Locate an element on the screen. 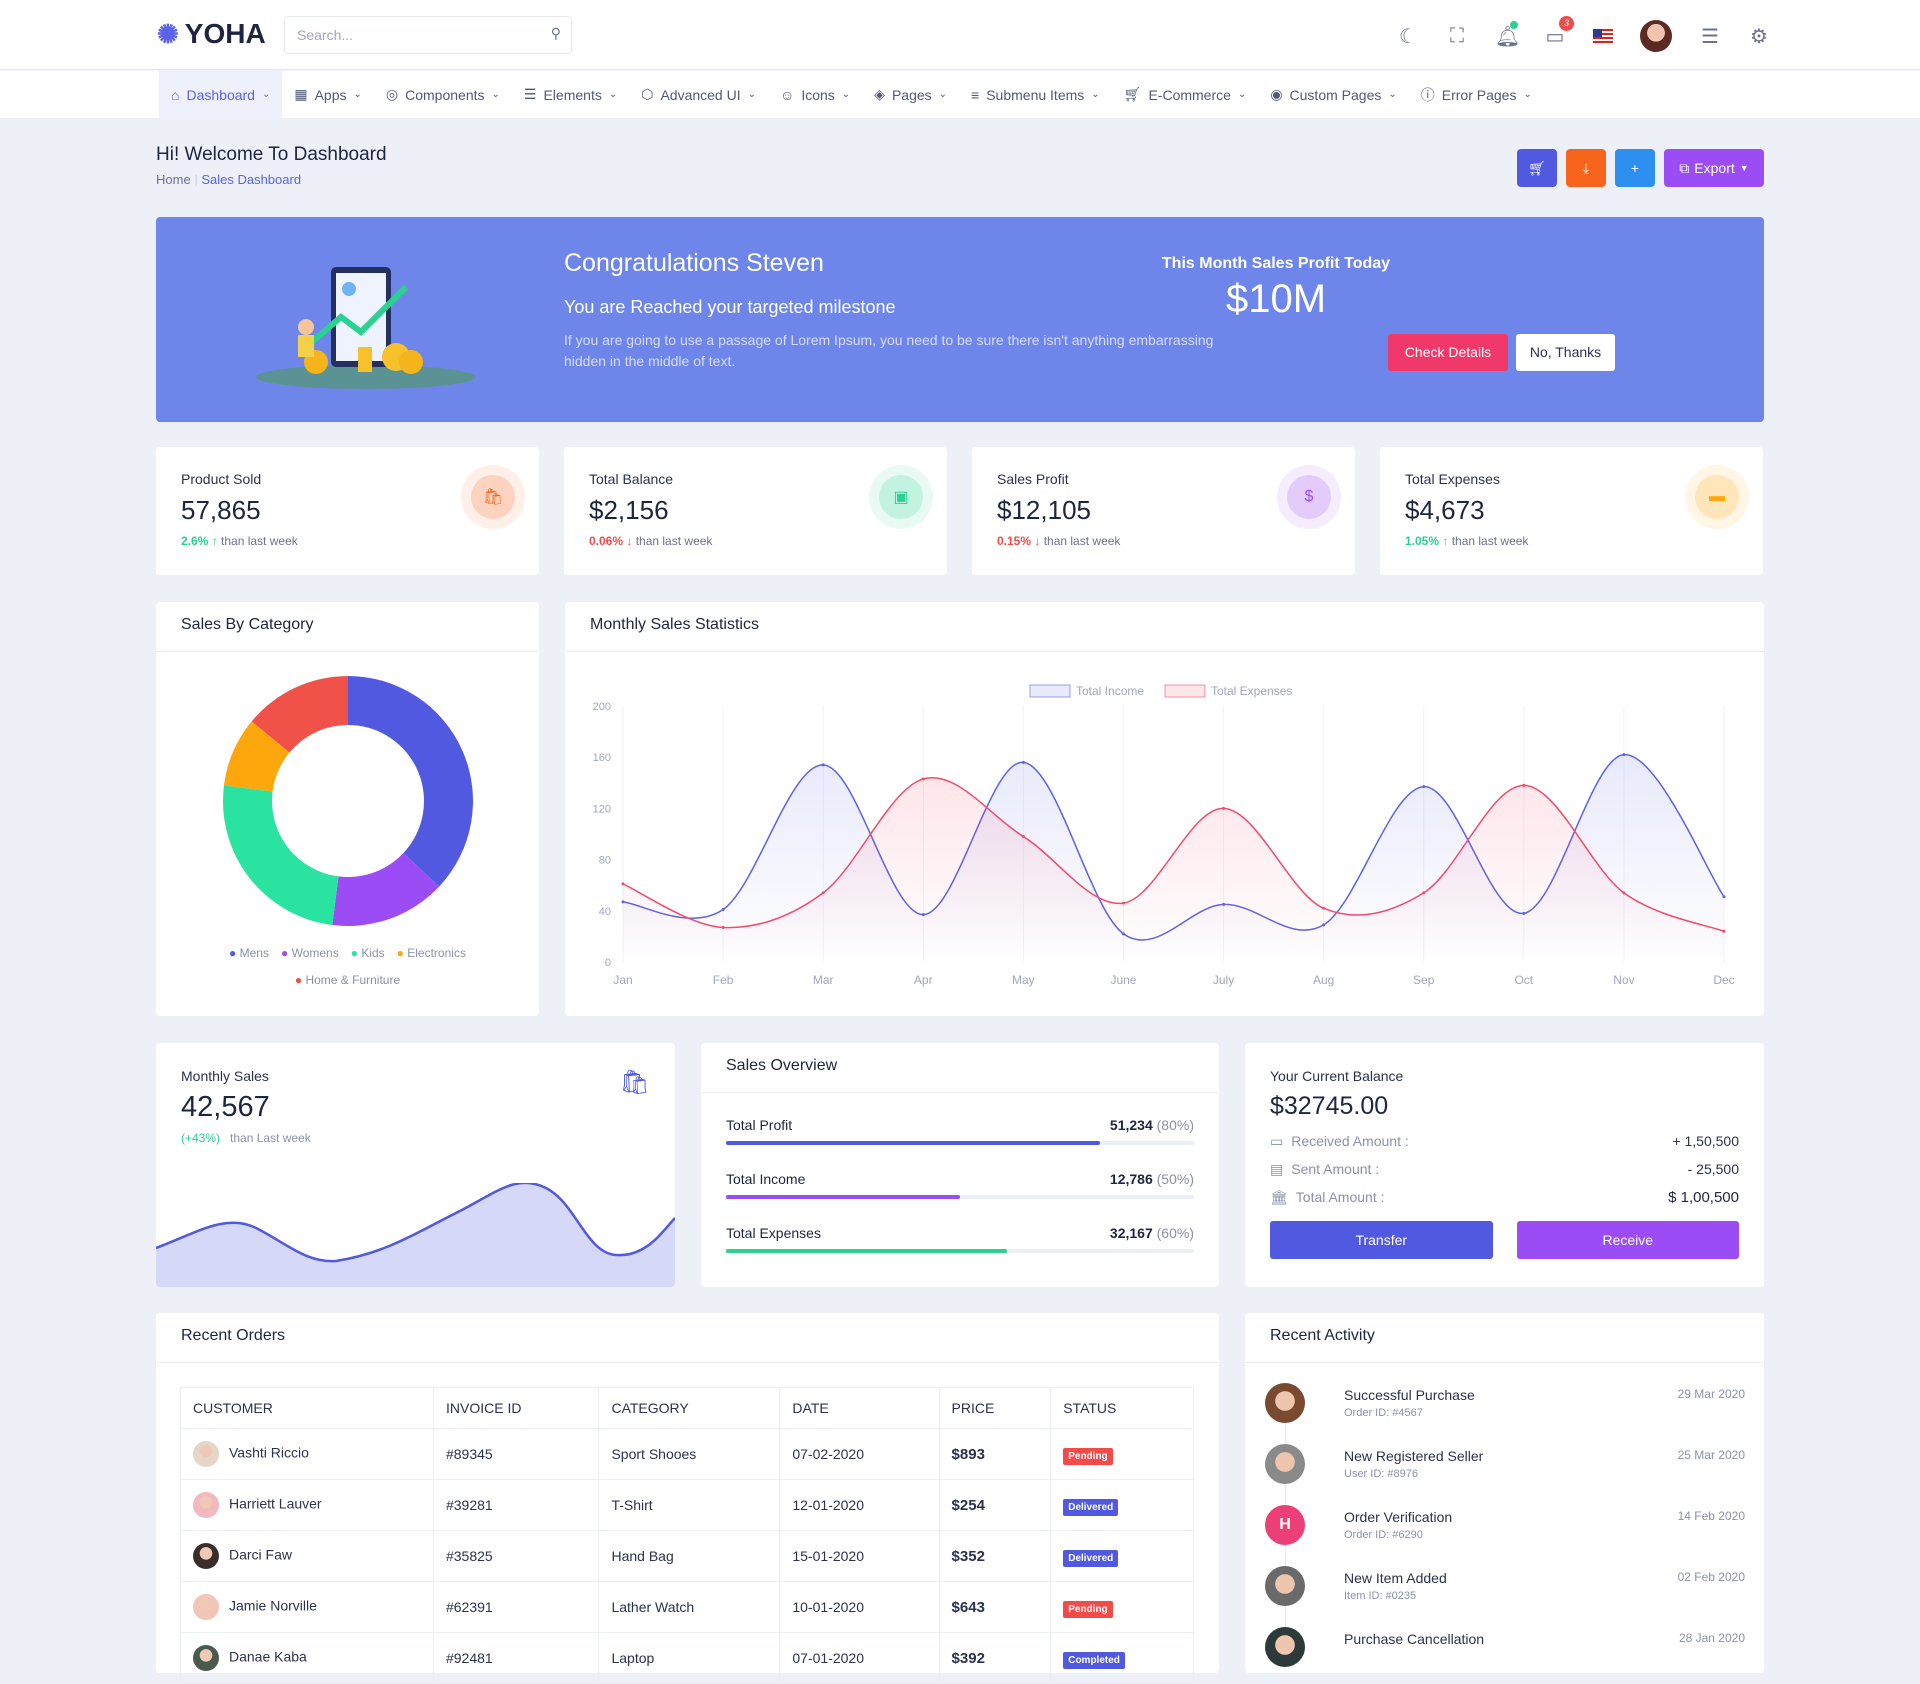 This screenshot has height=1684, width=1920. cell-date: 10-01-2020 is located at coordinates (859, 1607).